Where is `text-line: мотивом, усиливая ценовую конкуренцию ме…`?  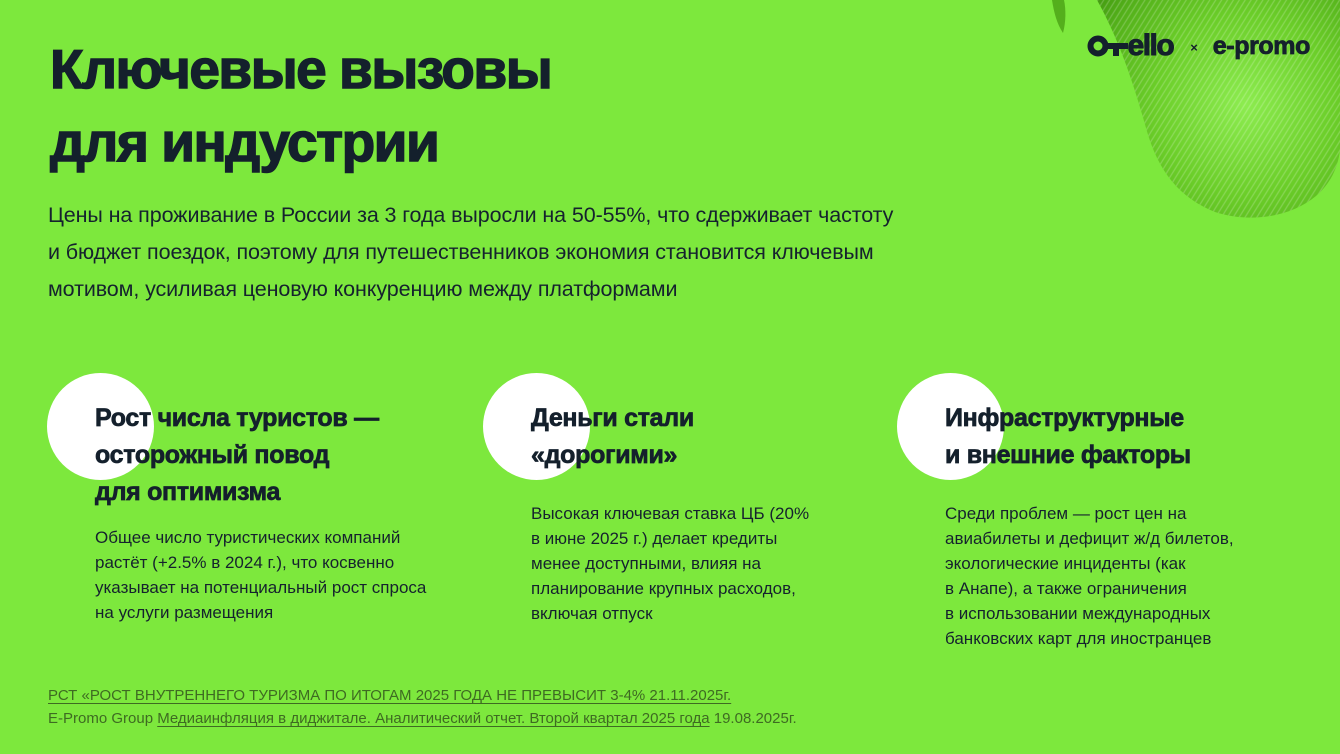
text-line: мотивом, усиливая ценовую конкуренцию ме… is located at coordinates (363, 289).